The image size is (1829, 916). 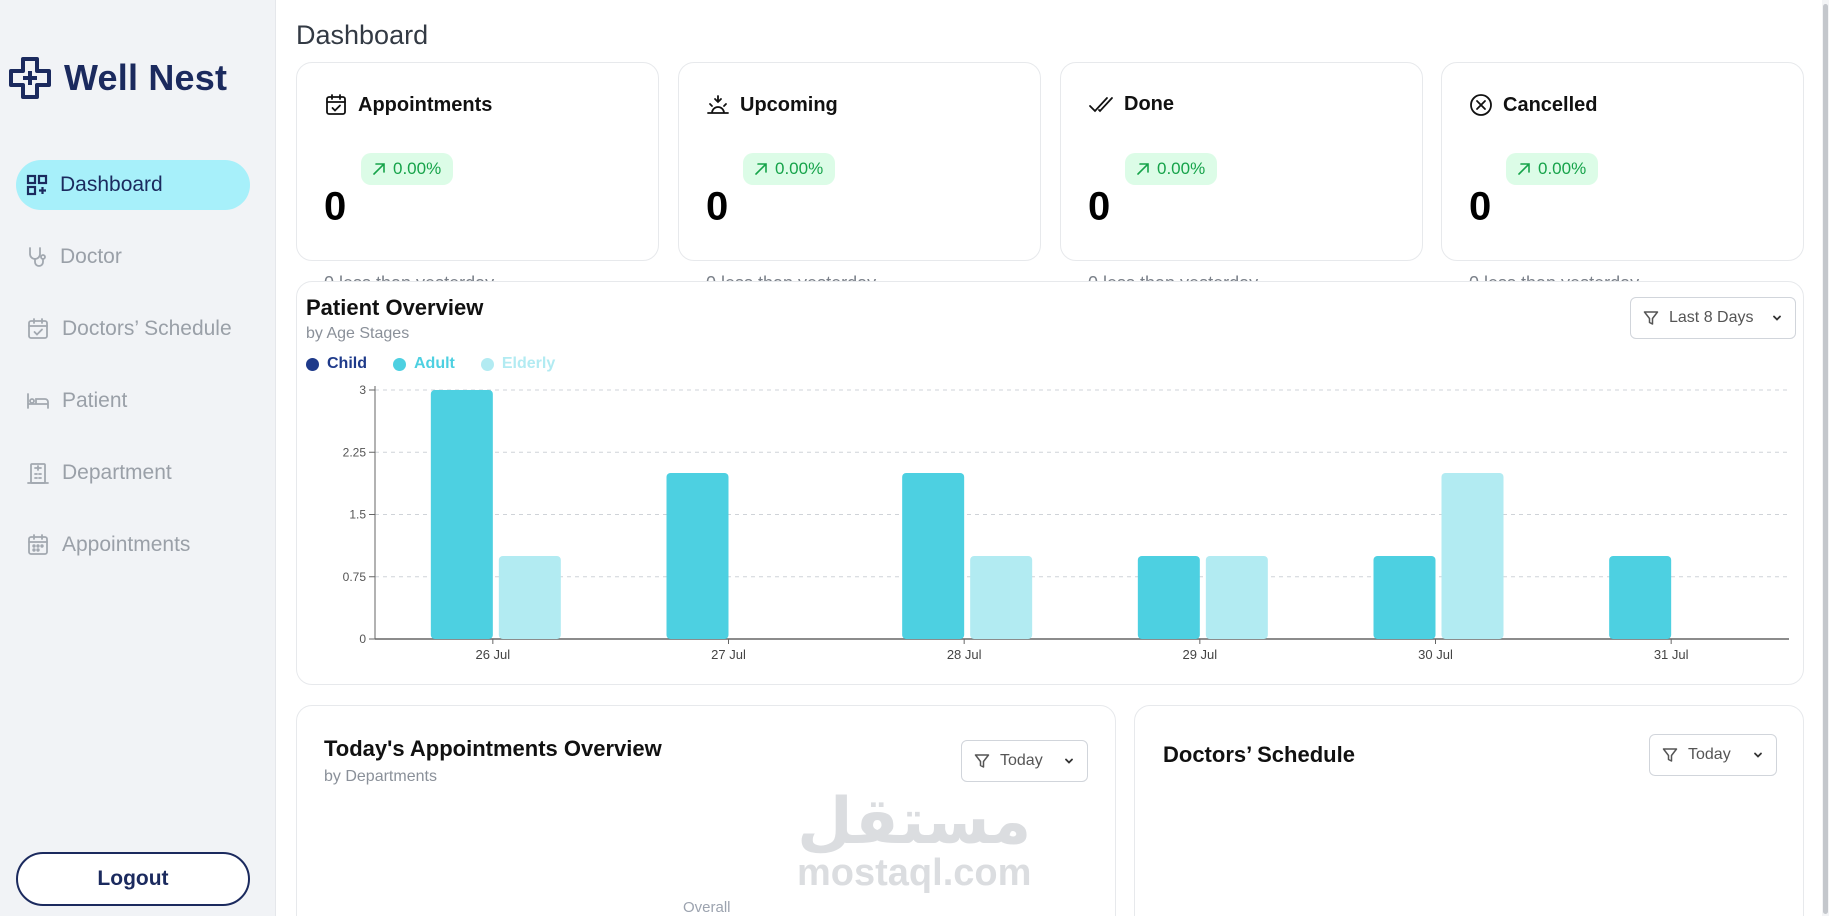 I want to click on sidebar-item-dashboard: Dashboard, so click(x=133, y=185).